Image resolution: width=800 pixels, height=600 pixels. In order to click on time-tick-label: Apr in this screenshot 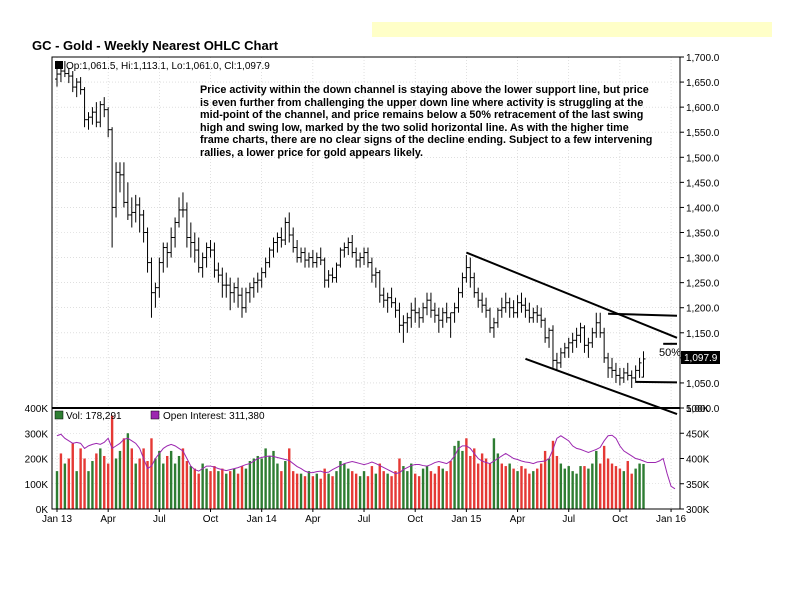, I will do `click(108, 519)`.